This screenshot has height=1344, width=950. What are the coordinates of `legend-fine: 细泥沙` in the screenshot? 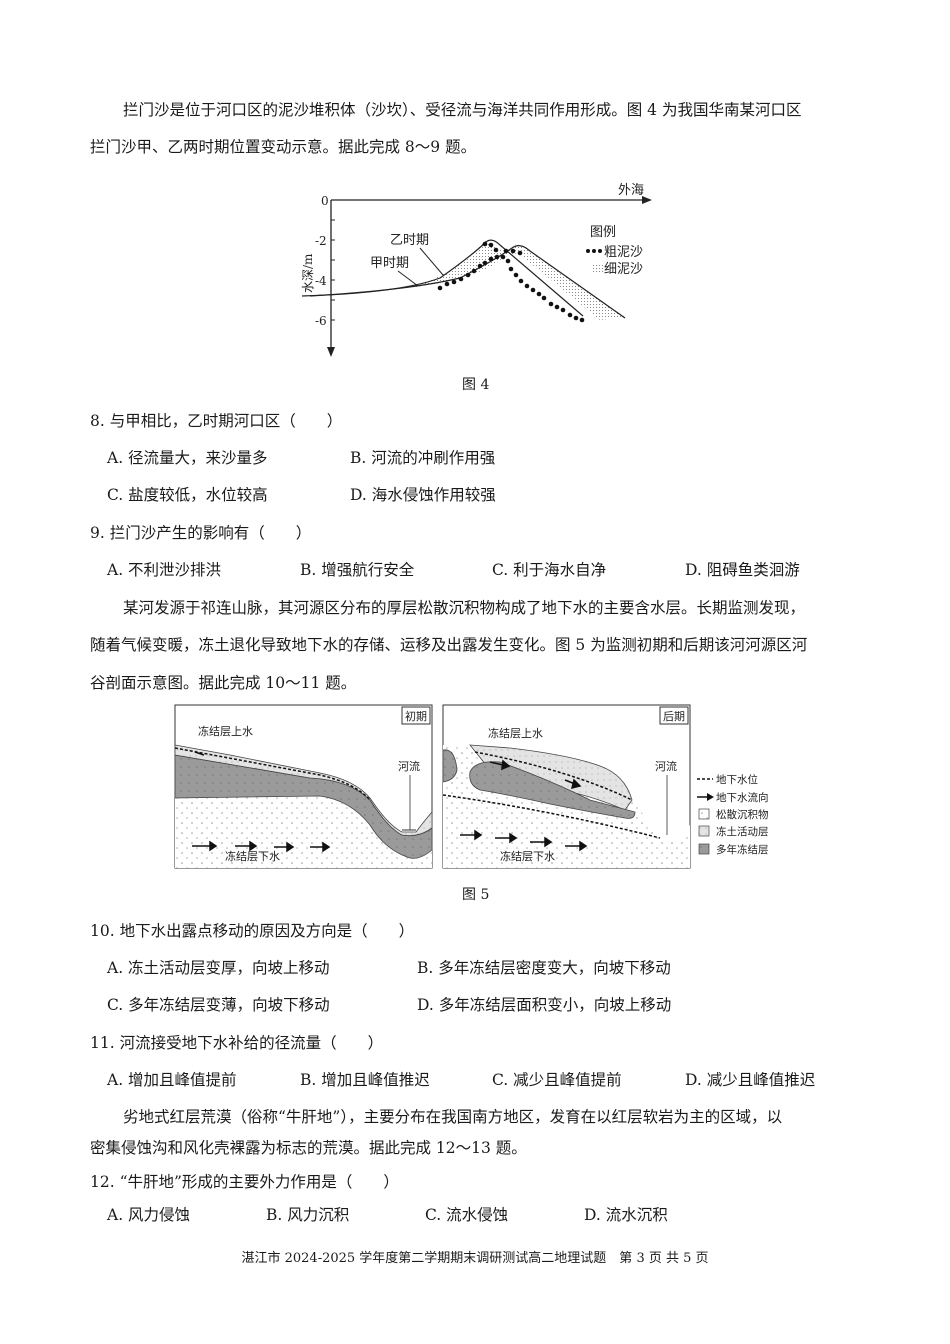 It's located at (623, 269).